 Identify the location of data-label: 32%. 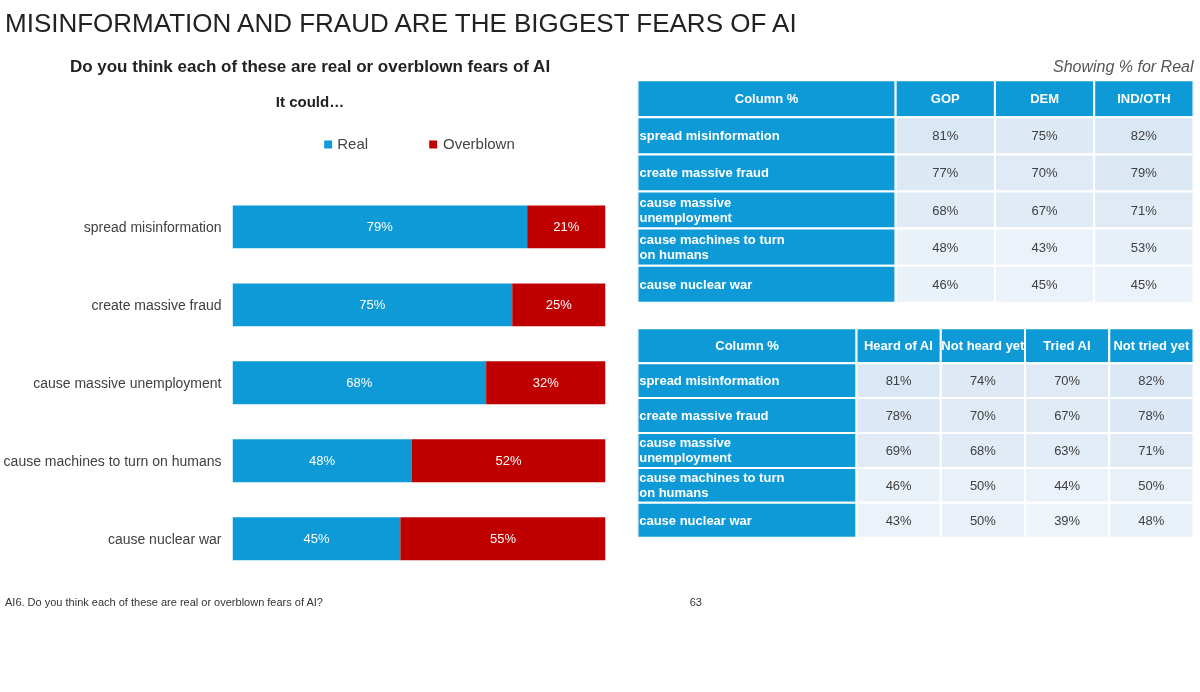
(546, 383).